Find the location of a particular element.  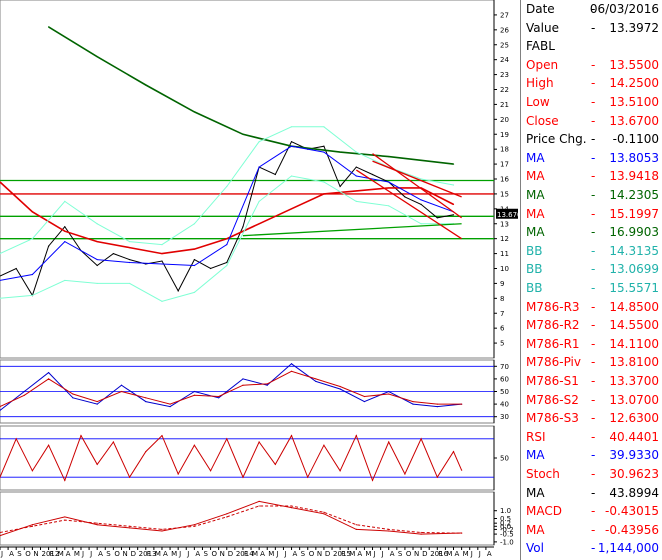

price-y-tick-label: 9 is located at coordinates (502, 284).